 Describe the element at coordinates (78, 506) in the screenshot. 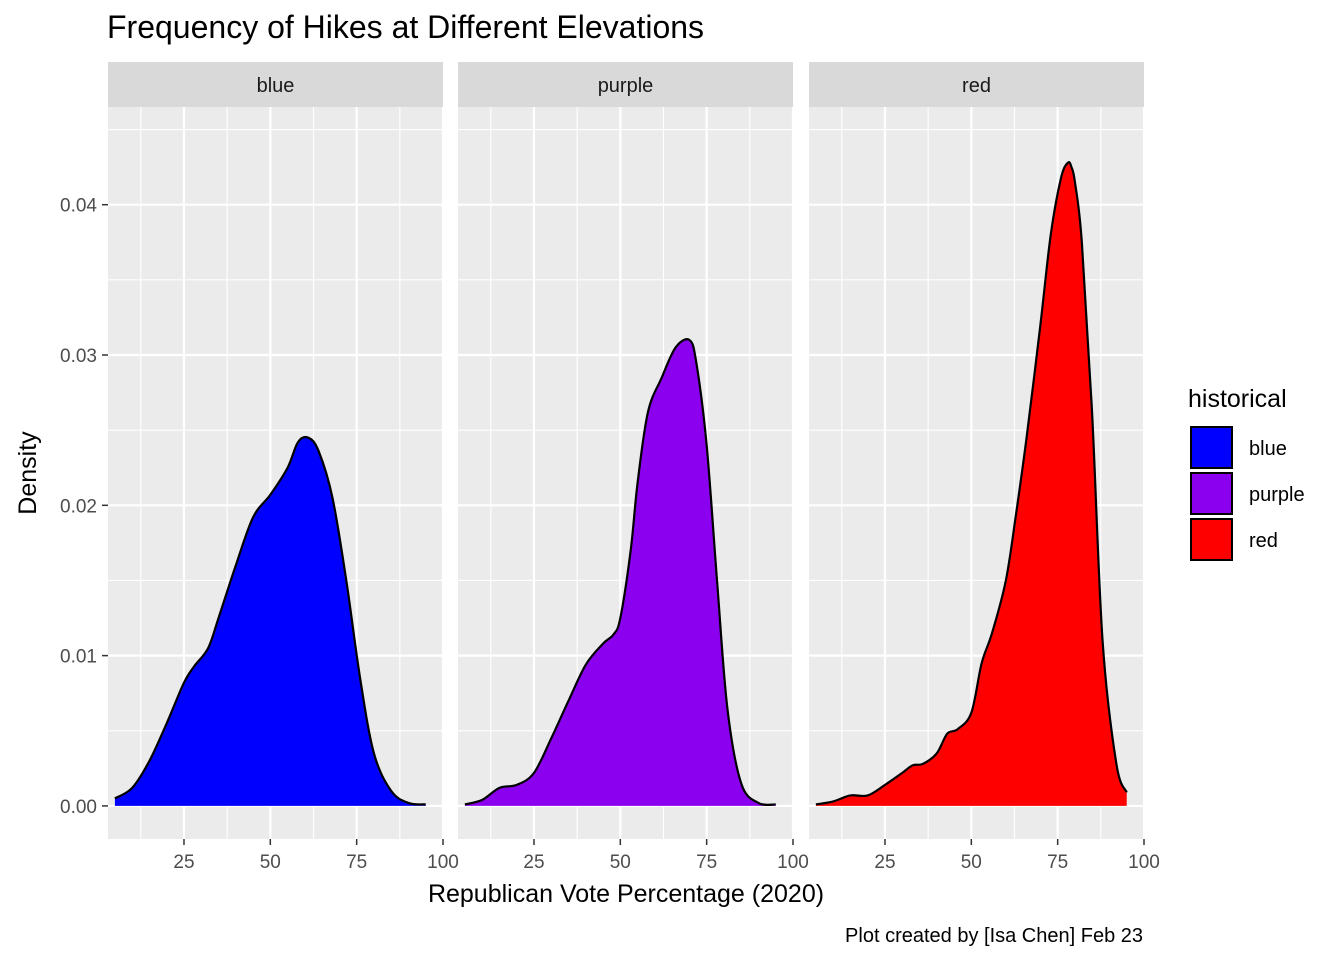

I see `y-tick-label: 0.02` at that location.